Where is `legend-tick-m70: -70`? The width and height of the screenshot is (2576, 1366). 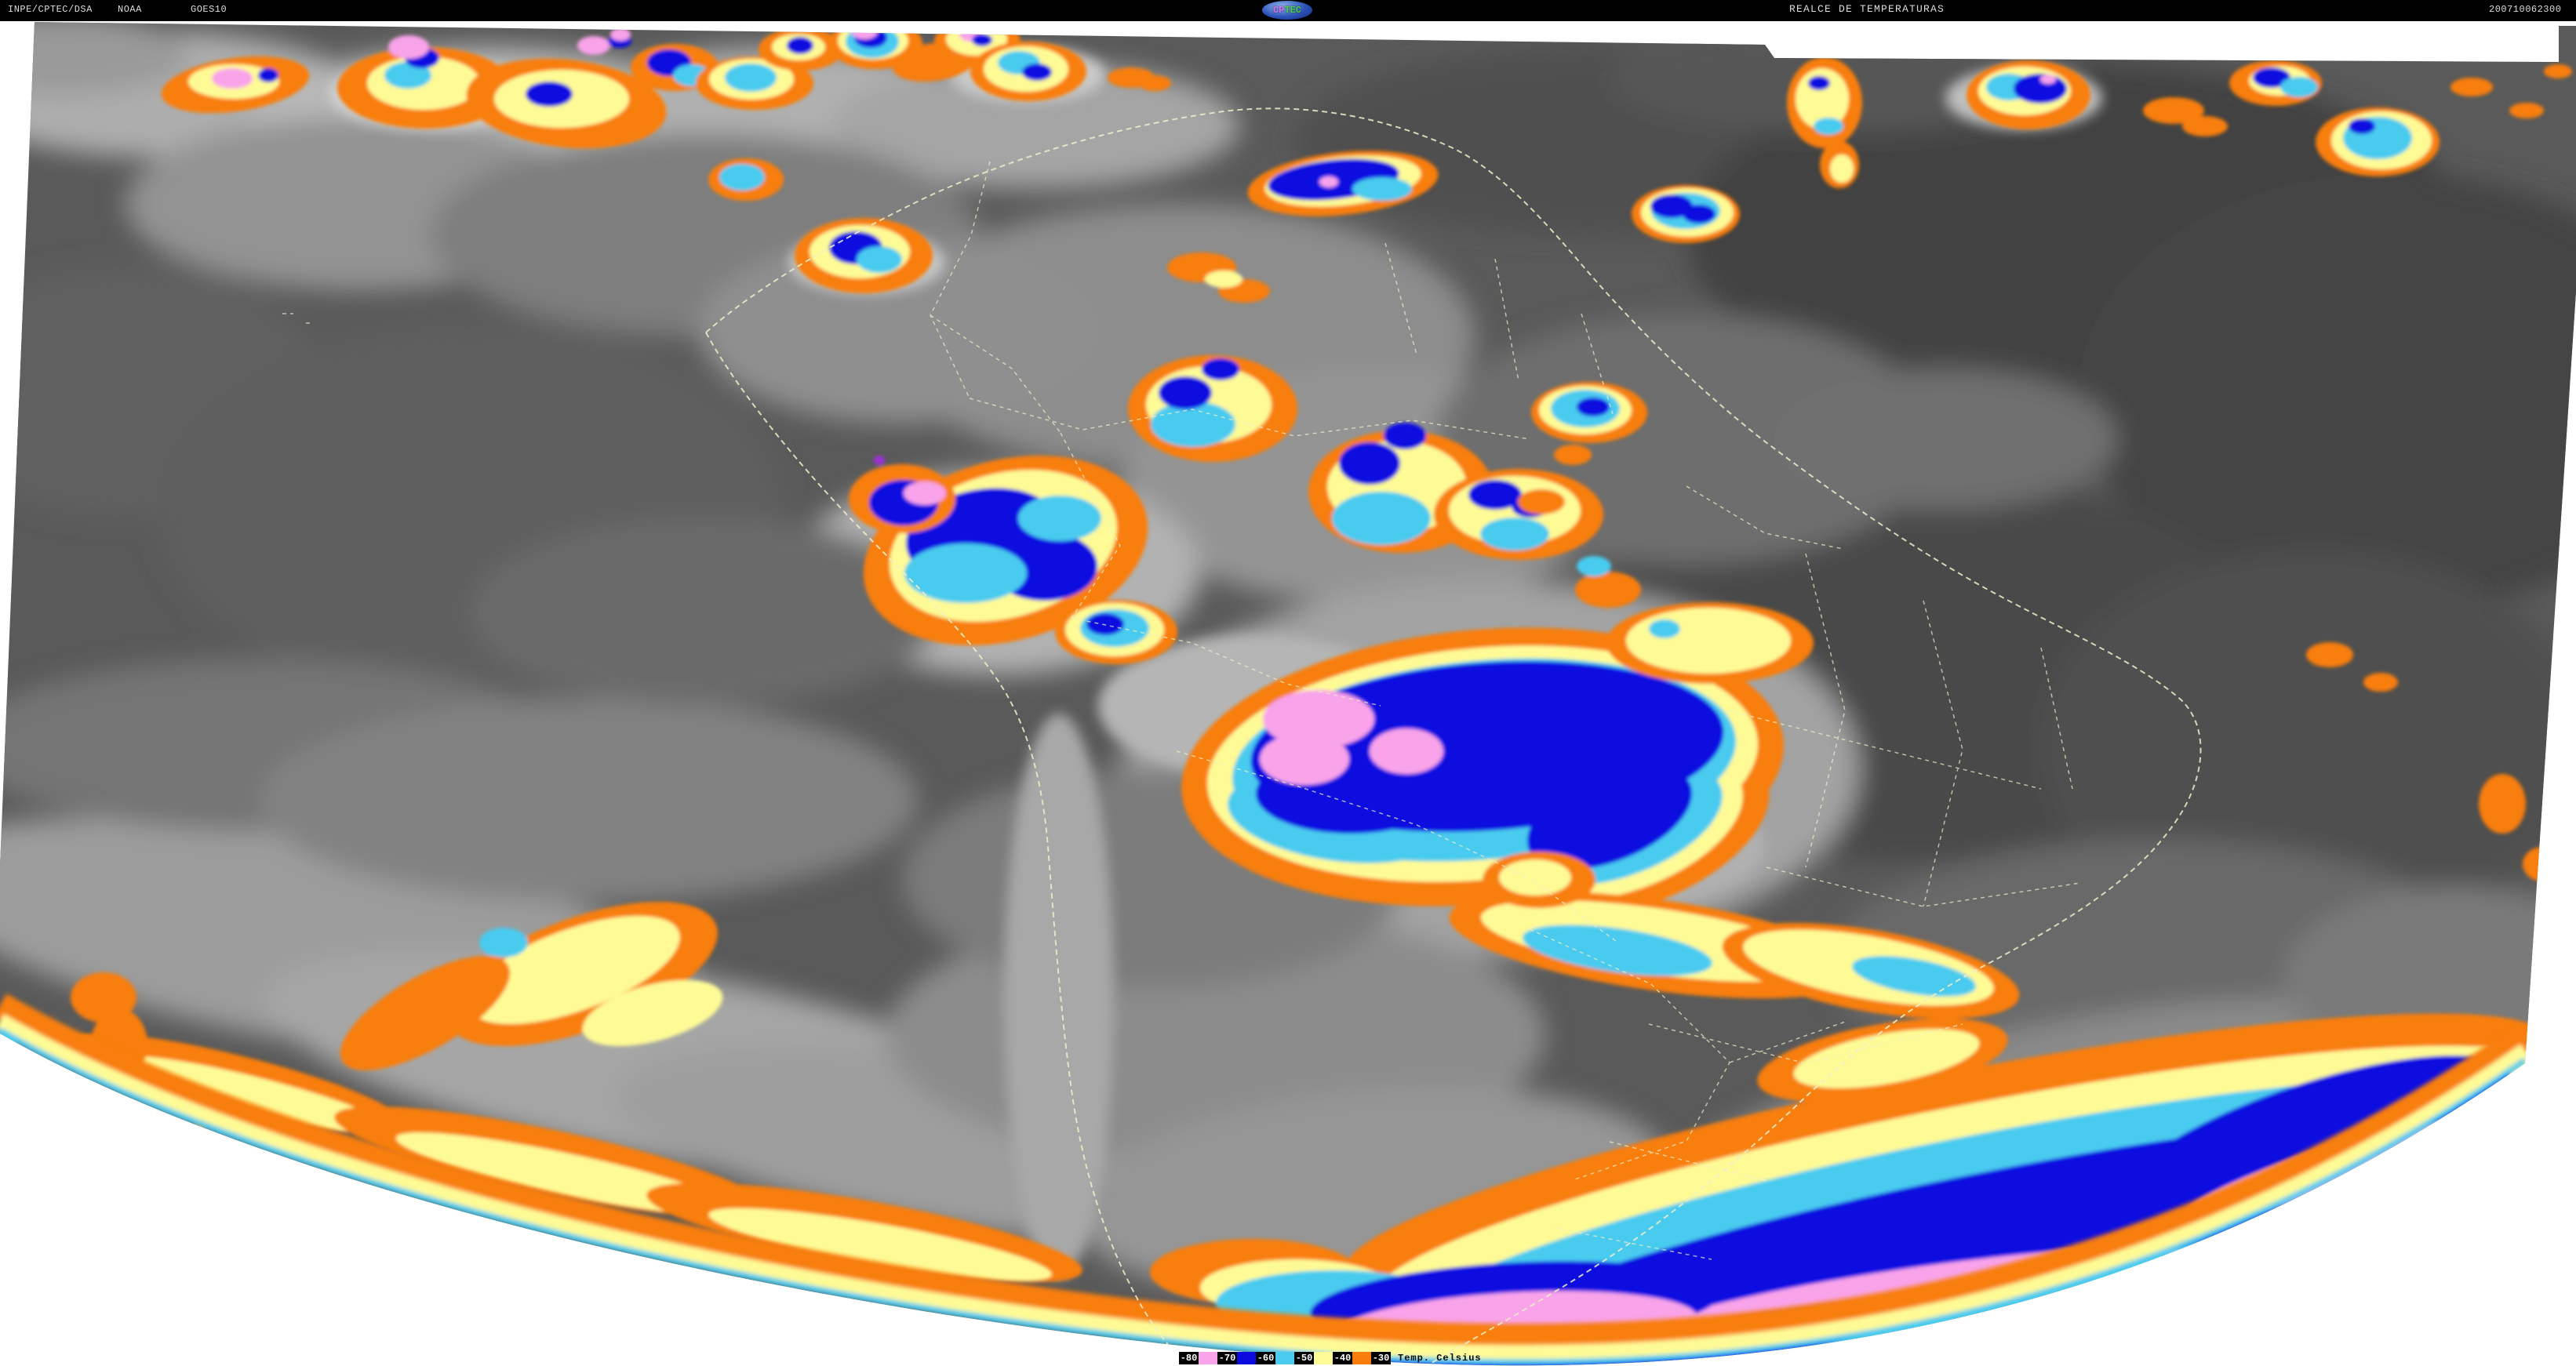
legend-tick-m70: -70 is located at coordinates (1227, 1358).